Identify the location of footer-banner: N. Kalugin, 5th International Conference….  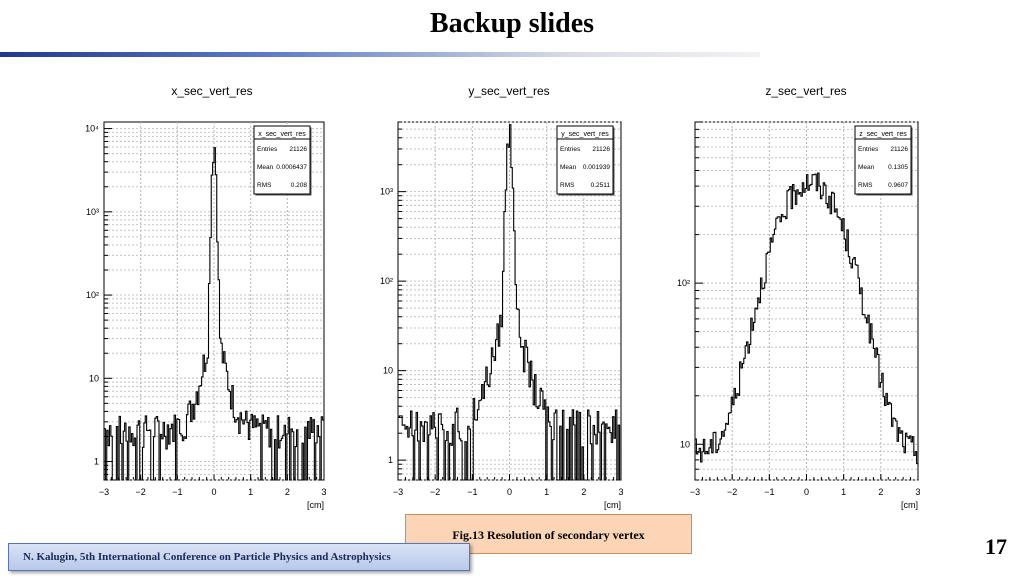
(239, 557).